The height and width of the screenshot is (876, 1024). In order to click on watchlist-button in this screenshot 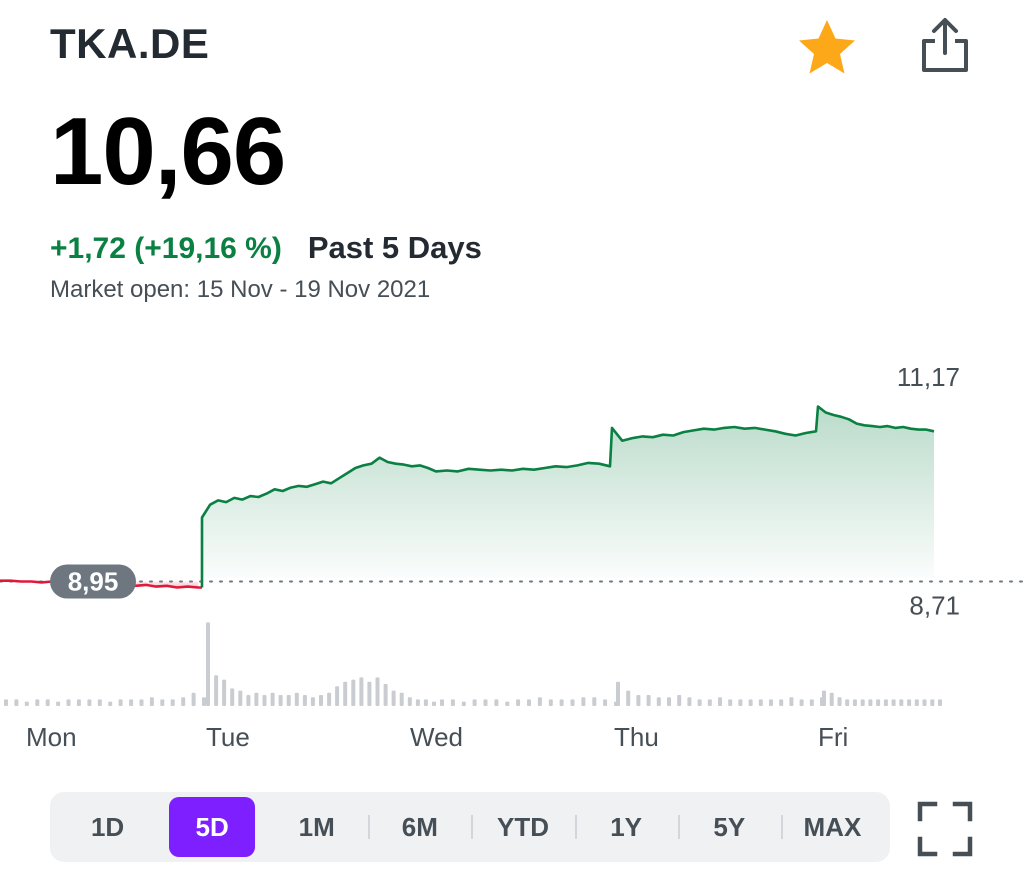, I will do `click(827, 47)`.